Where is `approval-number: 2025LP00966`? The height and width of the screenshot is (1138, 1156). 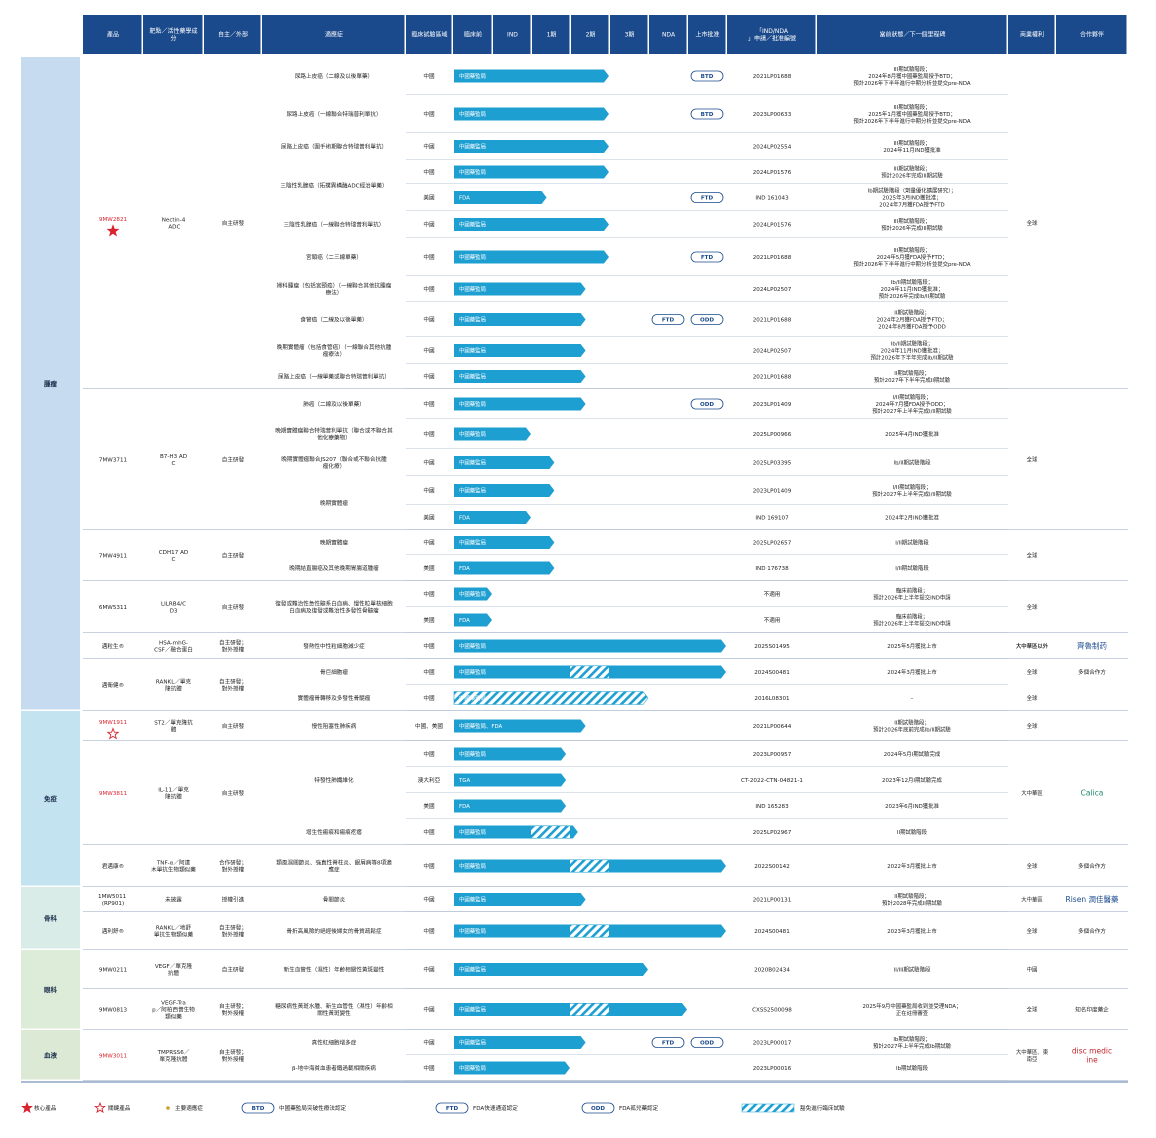 approval-number: 2025LP00966 is located at coordinates (772, 435).